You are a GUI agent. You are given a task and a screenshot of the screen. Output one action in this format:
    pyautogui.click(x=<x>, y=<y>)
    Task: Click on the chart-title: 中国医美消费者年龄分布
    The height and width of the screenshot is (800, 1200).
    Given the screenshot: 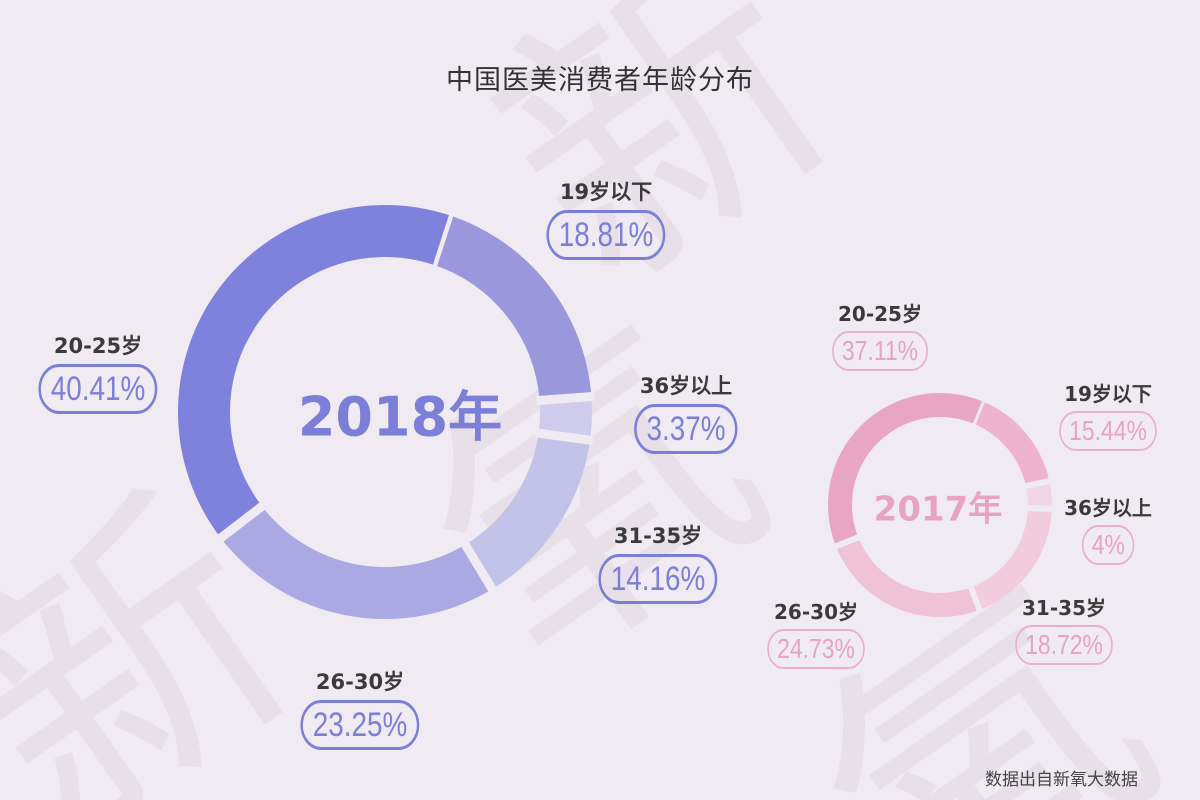 What is the action you would take?
    pyautogui.click(x=600, y=80)
    